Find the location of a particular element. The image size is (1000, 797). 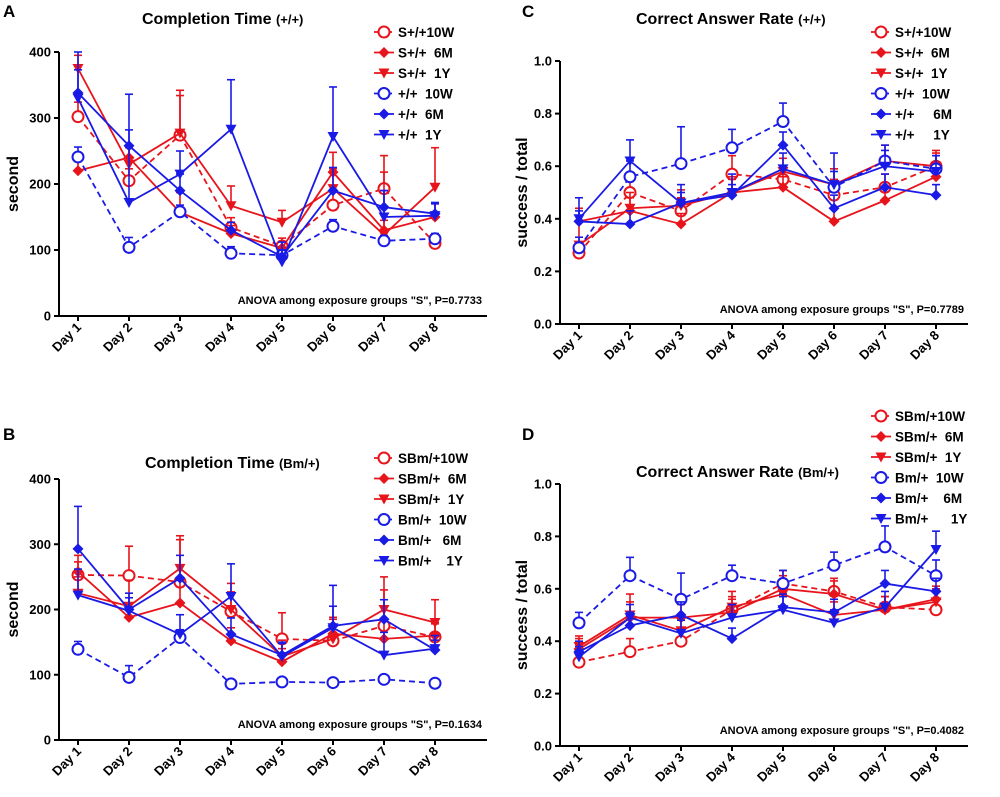

x-tick-label: Day 7 is located at coordinates (372, 337).